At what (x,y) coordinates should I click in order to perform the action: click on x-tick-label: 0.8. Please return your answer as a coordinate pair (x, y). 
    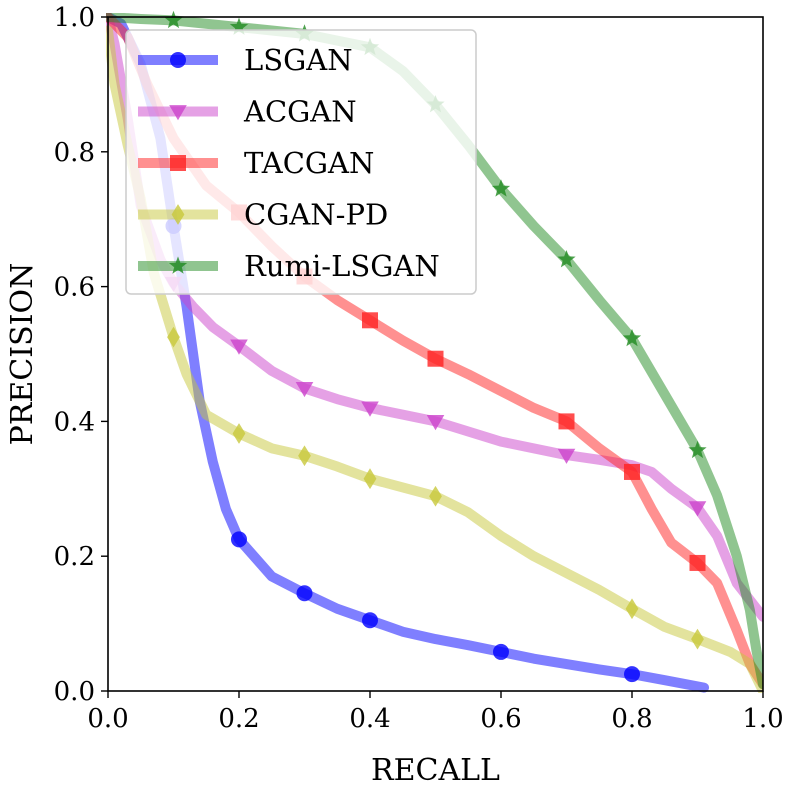
    Looking at the image, I should click on (631, 719).